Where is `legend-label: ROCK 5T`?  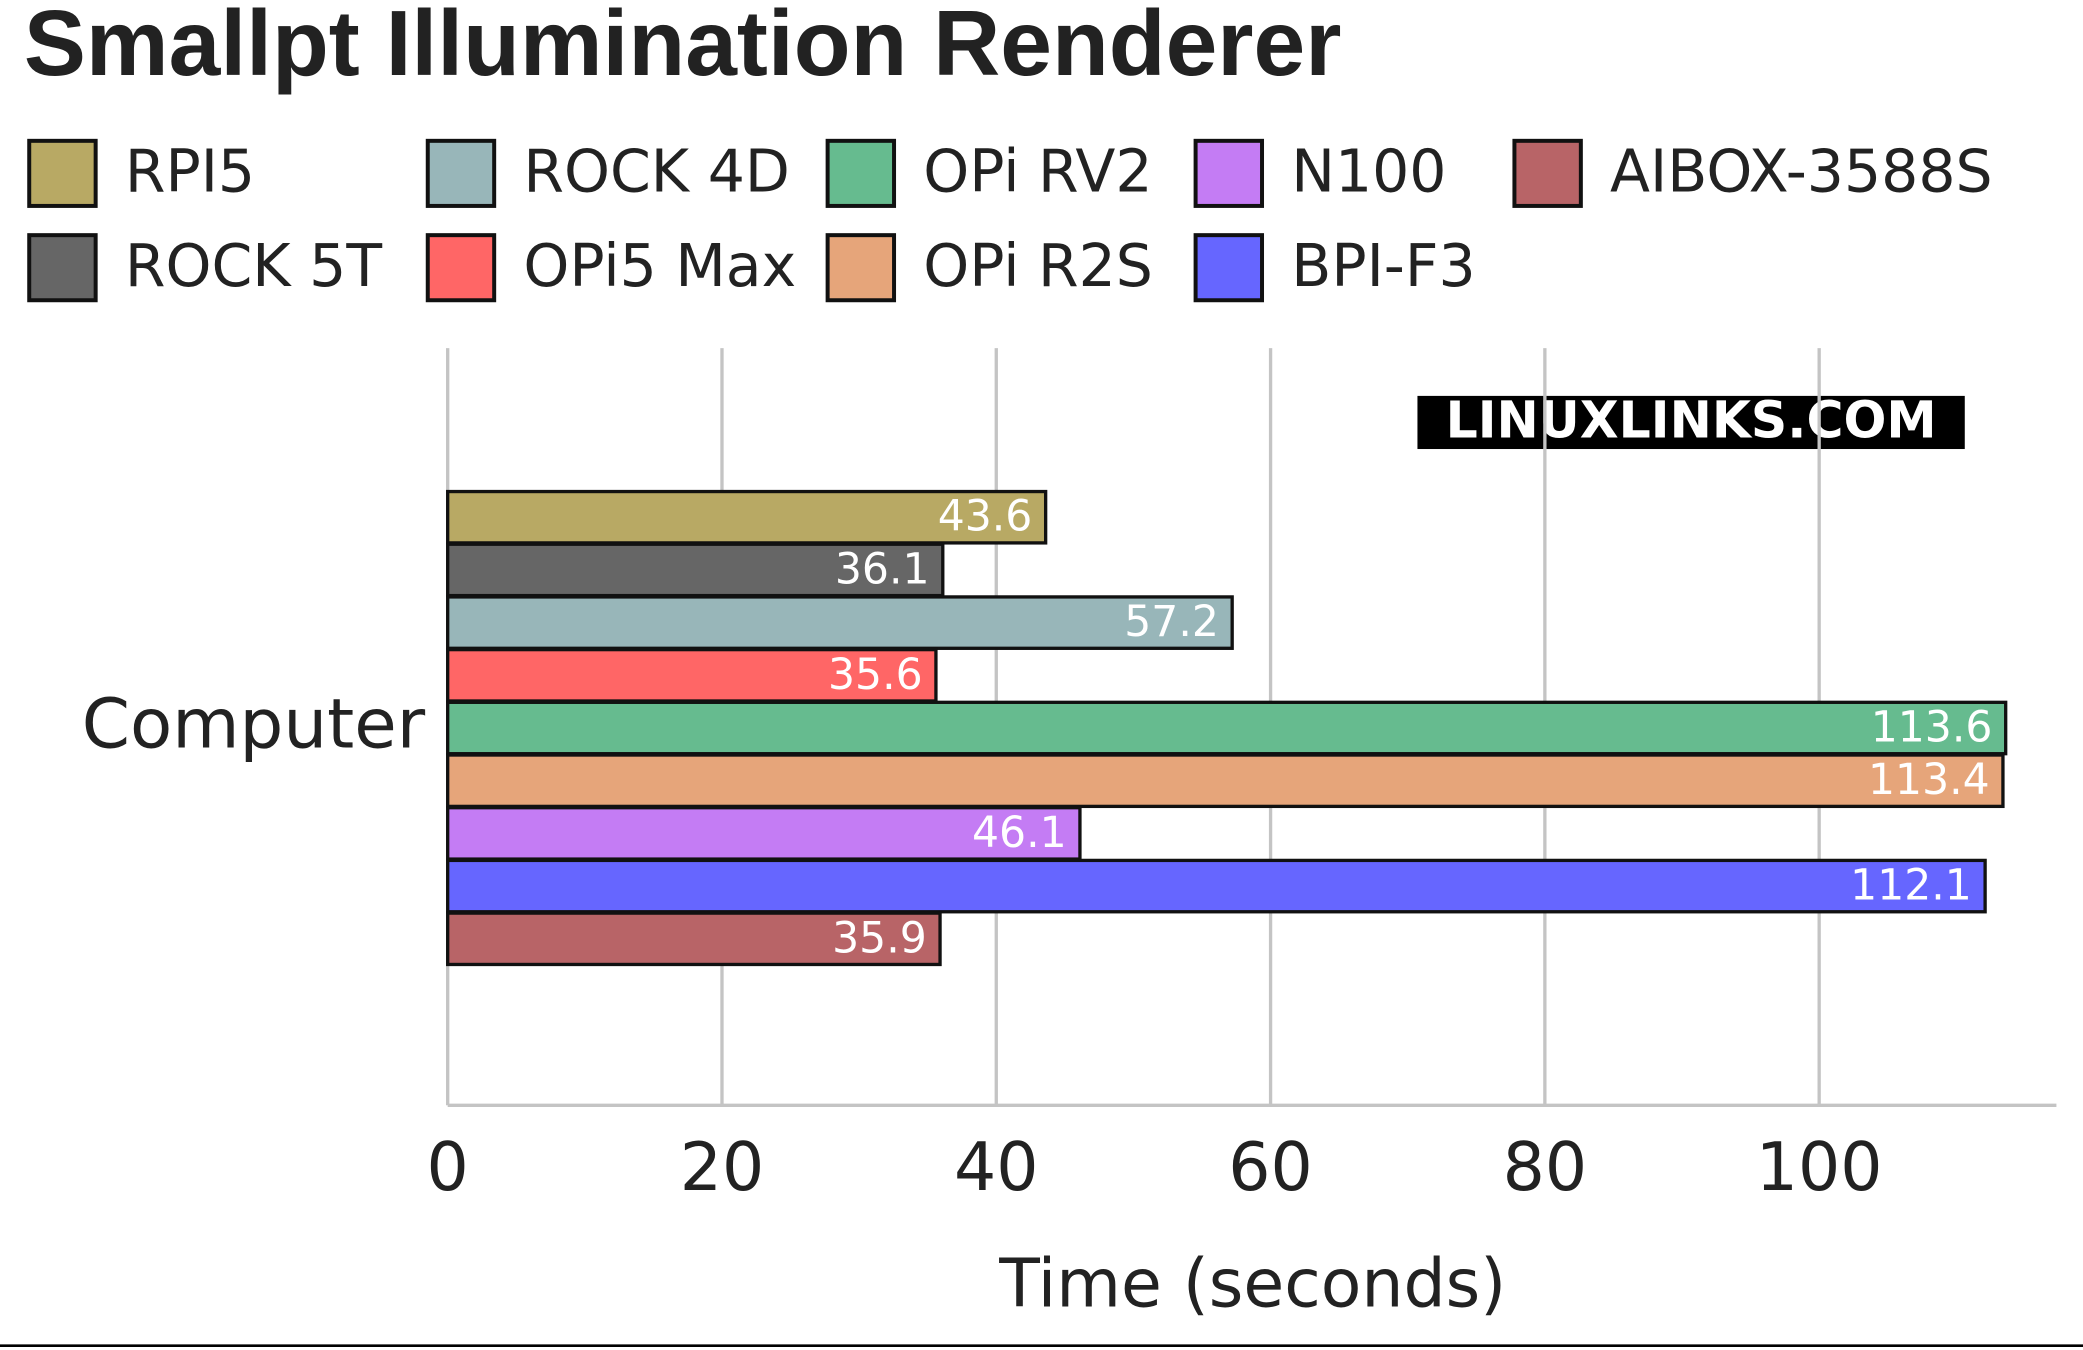
legend-label: ROCK 5T is located at coordinates (253, 266).